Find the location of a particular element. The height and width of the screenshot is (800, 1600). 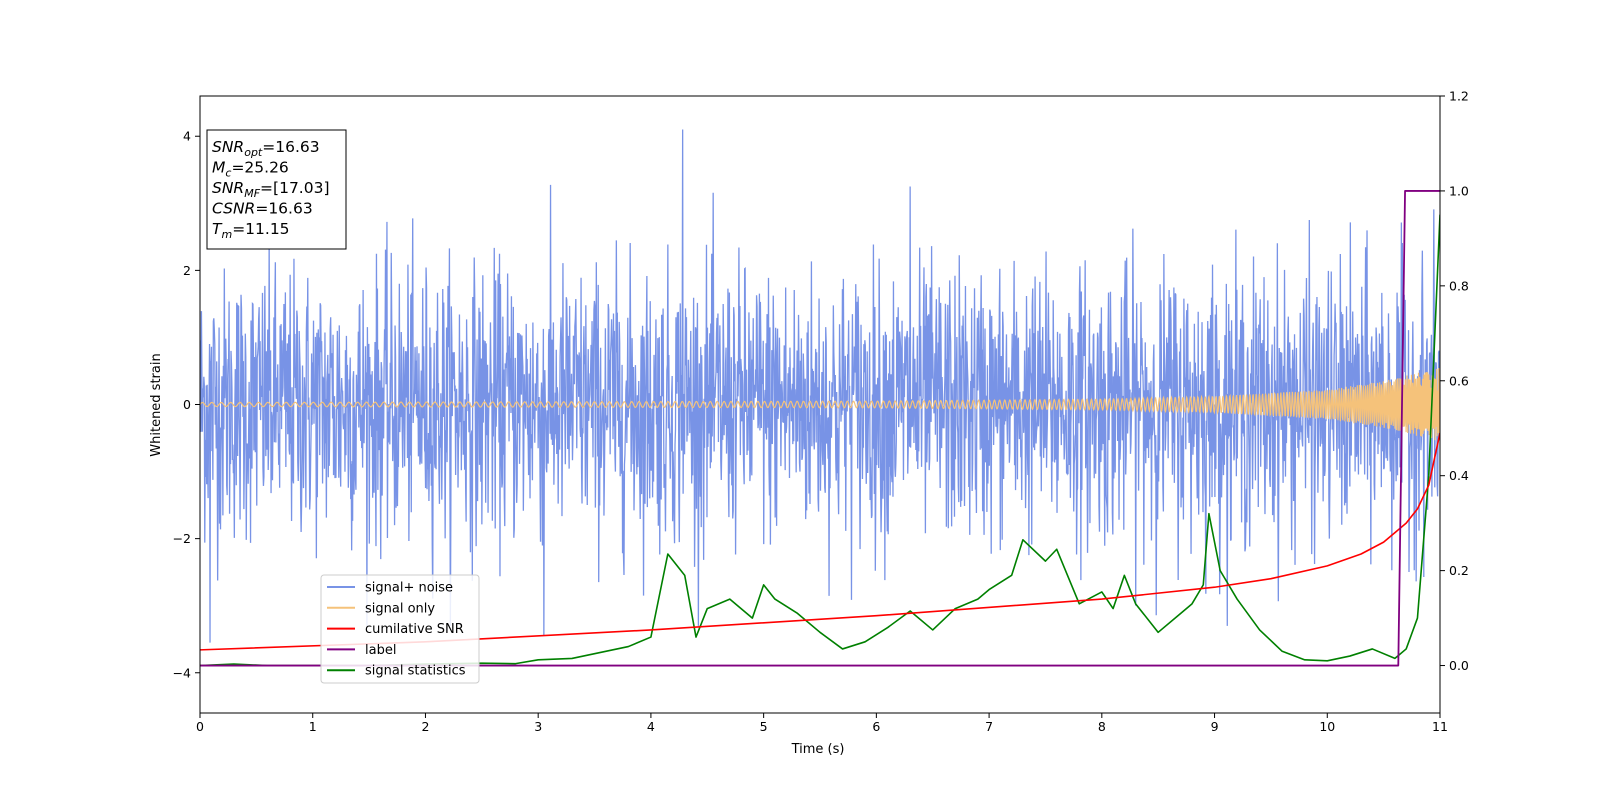

annotation-line: Mc=25.26 is located at coordinates (250, 169).